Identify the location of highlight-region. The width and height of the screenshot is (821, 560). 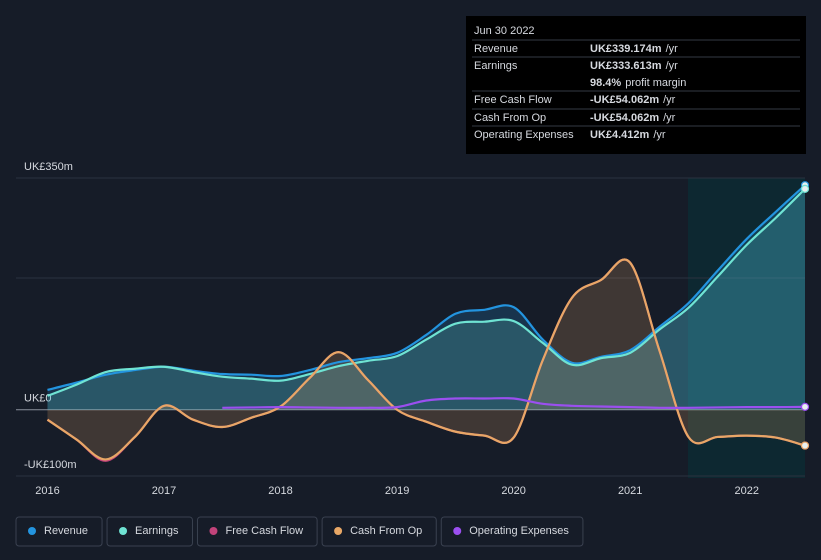
(746, 328).